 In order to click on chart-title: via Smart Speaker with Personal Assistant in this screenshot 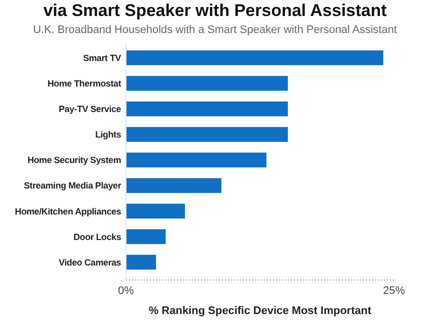, I will do `click(215, 10)`.